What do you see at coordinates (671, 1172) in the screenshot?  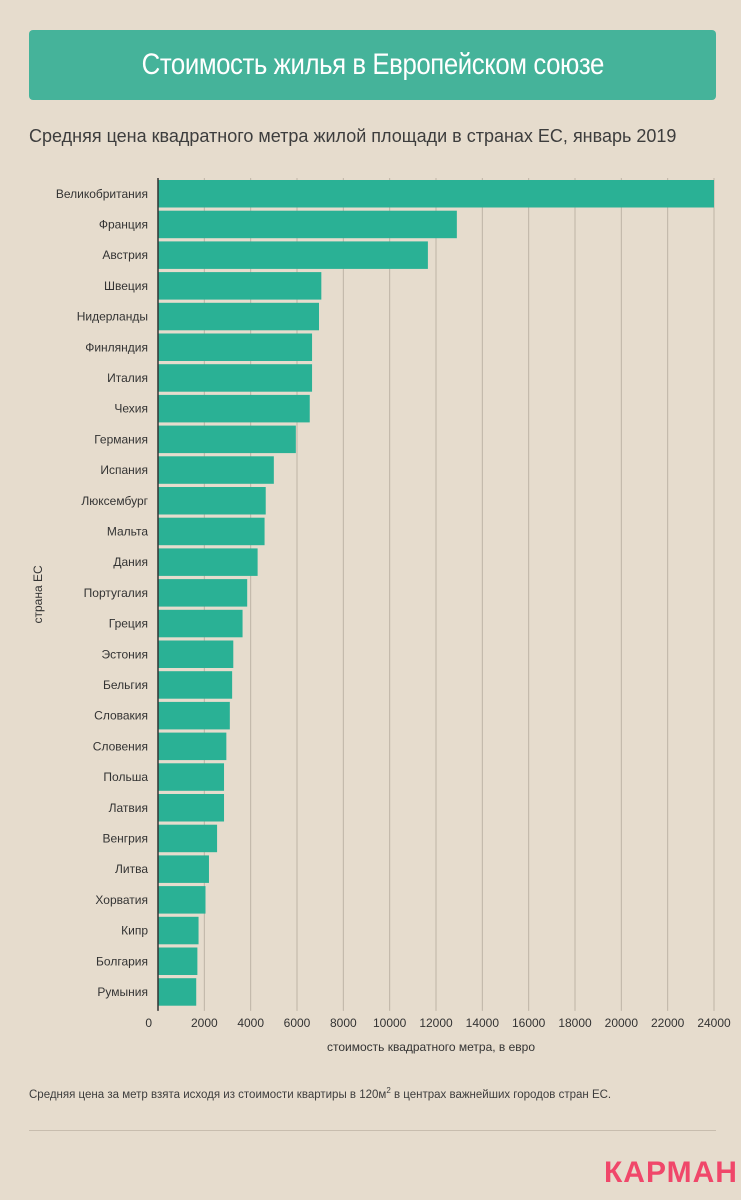 I see `karman-logo: КАРМАН` at bounding box center [671, 1172].